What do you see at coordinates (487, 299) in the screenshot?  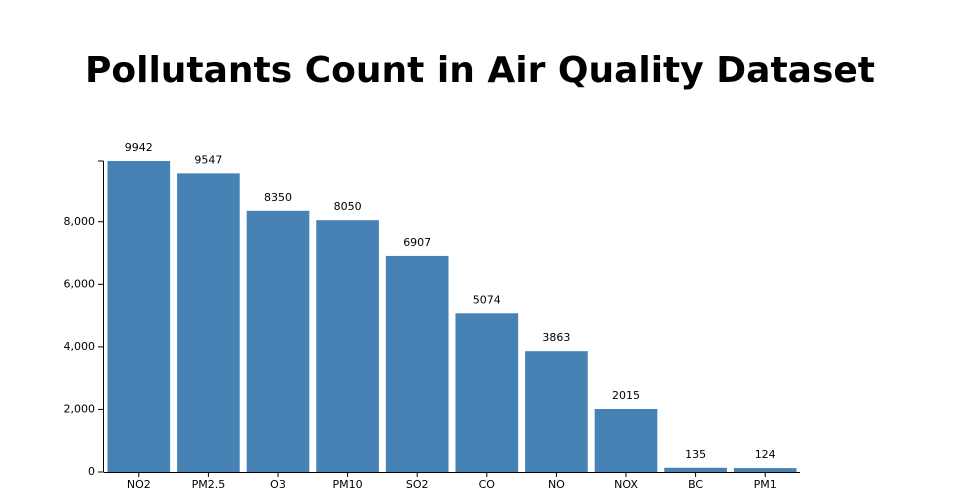 I see `data-label: 5074` at bounding box center [487, 299].